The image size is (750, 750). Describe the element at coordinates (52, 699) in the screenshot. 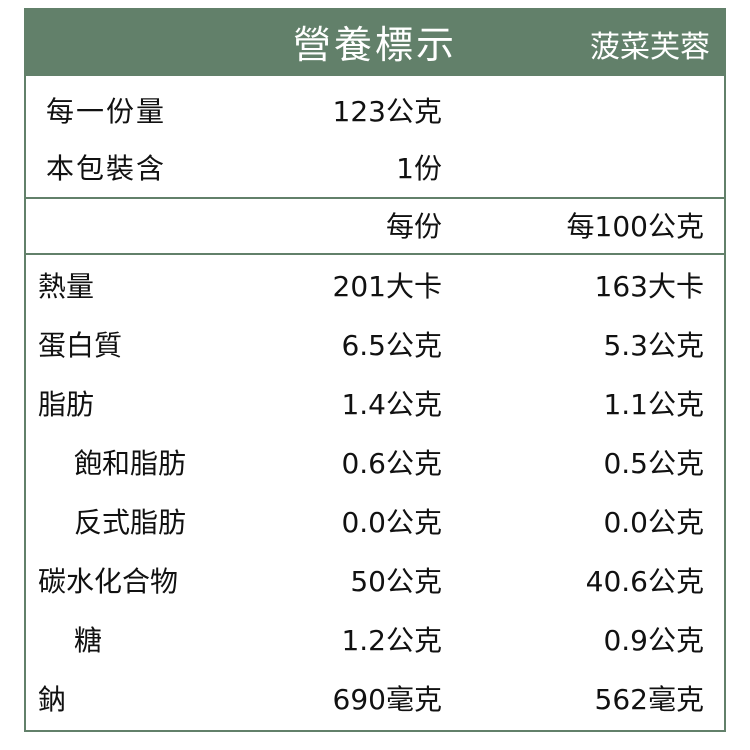

I see `nutrient-label: 鈉` at that location.